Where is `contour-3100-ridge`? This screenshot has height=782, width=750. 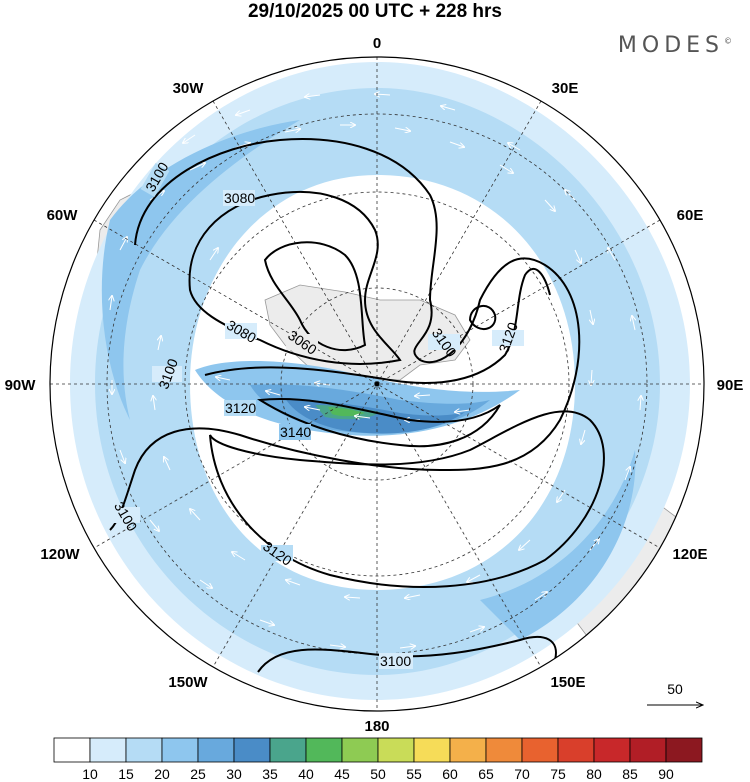 contour-3100-ridge is located at coordinates (482, 317).